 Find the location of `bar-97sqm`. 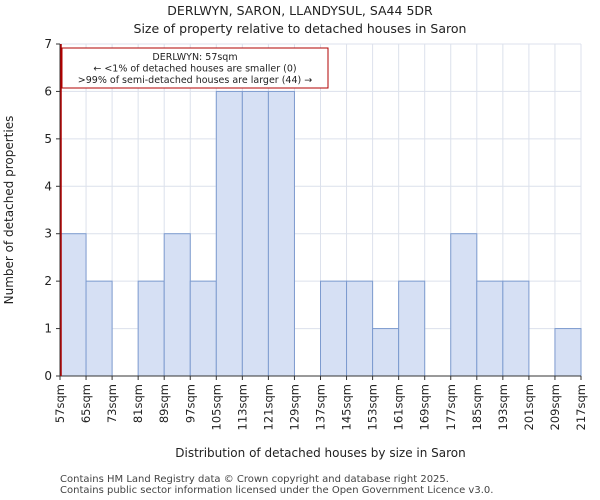

bar-97sqm is located at coordinates (203, 328).